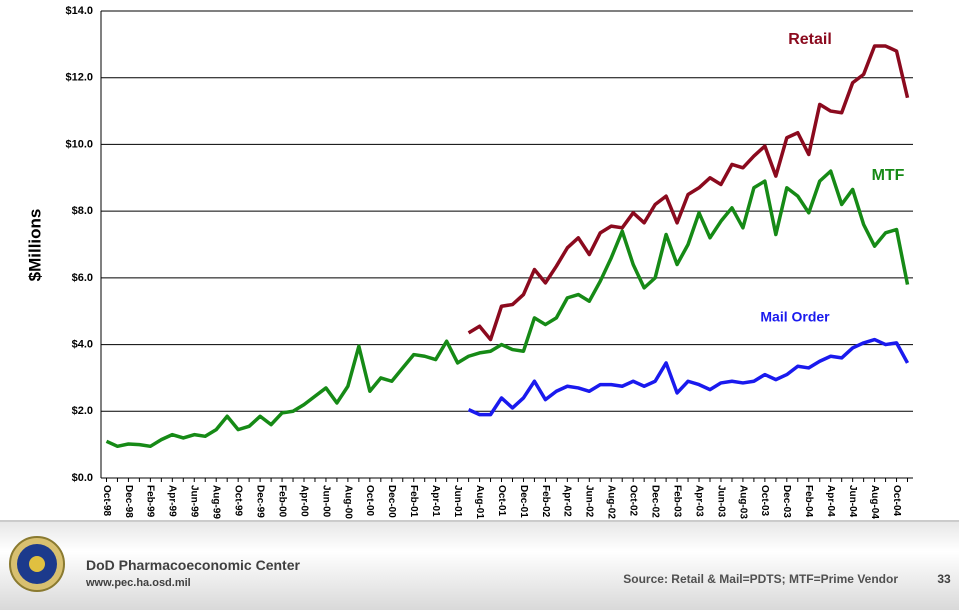 The width and height of the screenshot is (959, 610). I want to click on x-tick-label: Oct-99, so click(238, 501).